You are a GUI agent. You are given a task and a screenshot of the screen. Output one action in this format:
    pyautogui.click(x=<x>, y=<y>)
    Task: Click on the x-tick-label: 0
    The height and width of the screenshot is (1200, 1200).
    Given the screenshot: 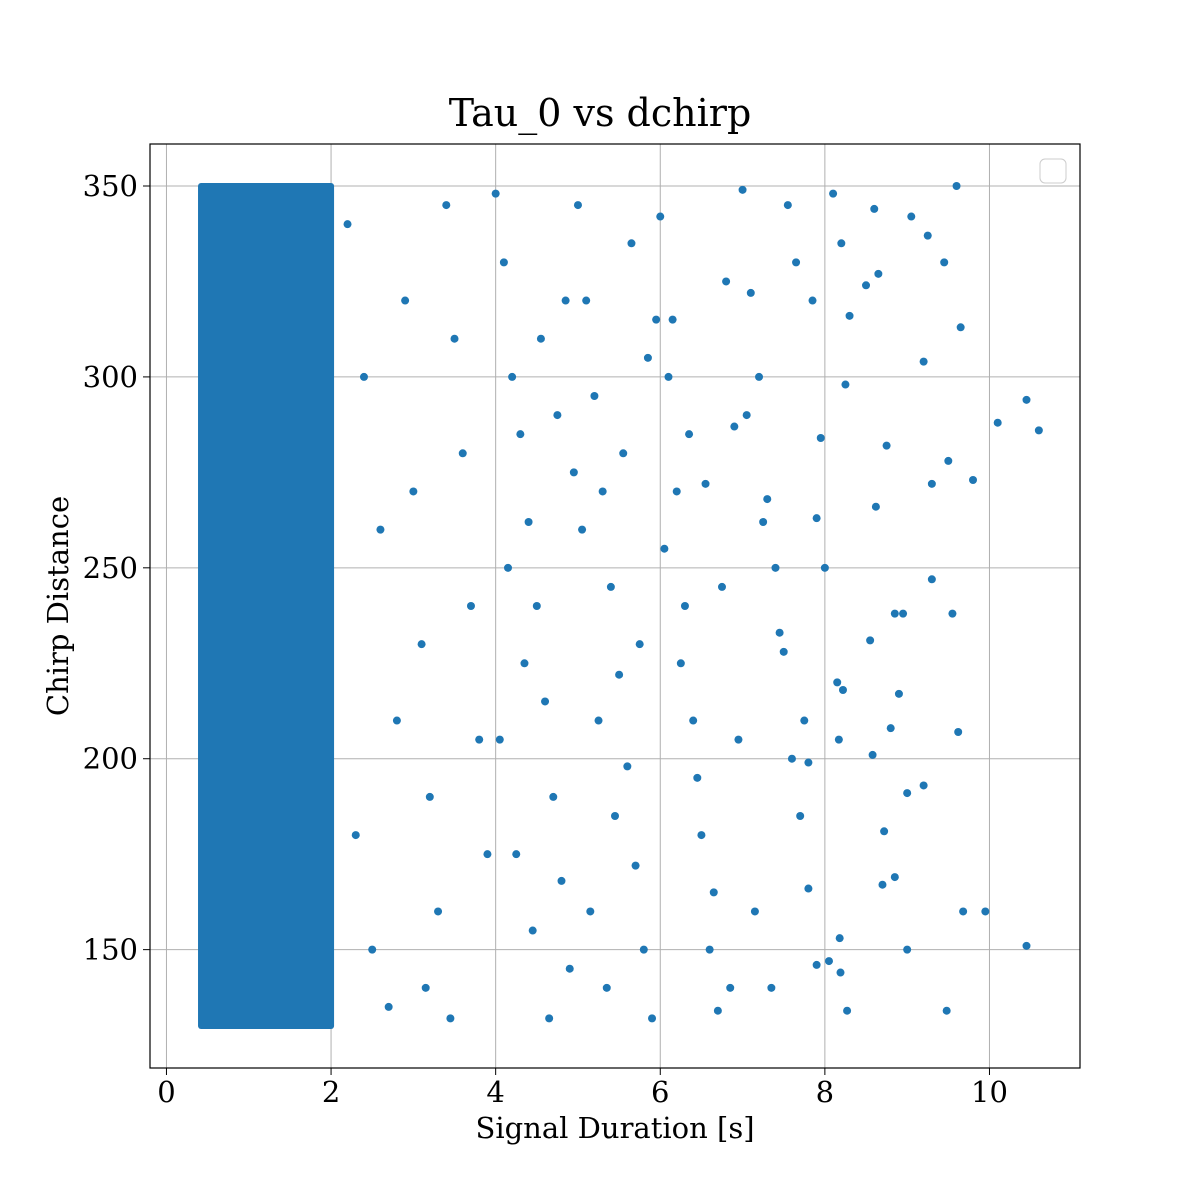 What is the action you would take?
    pyautogui.click(x=166, y=1092)
    